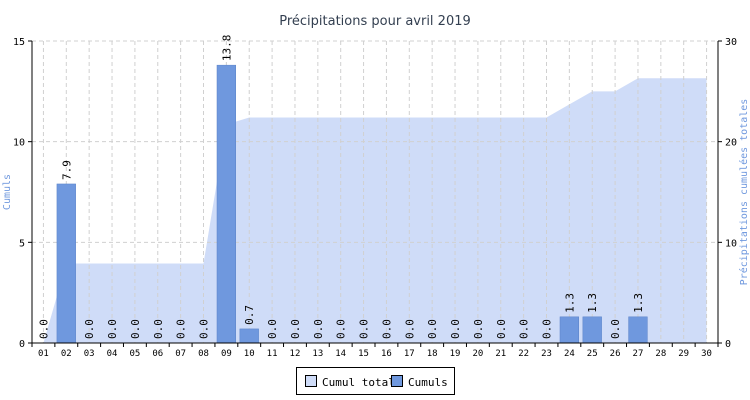 The height and width of the screenshot is (400, 750). I want to click on x-tick-label: 14, so click(340, 354).